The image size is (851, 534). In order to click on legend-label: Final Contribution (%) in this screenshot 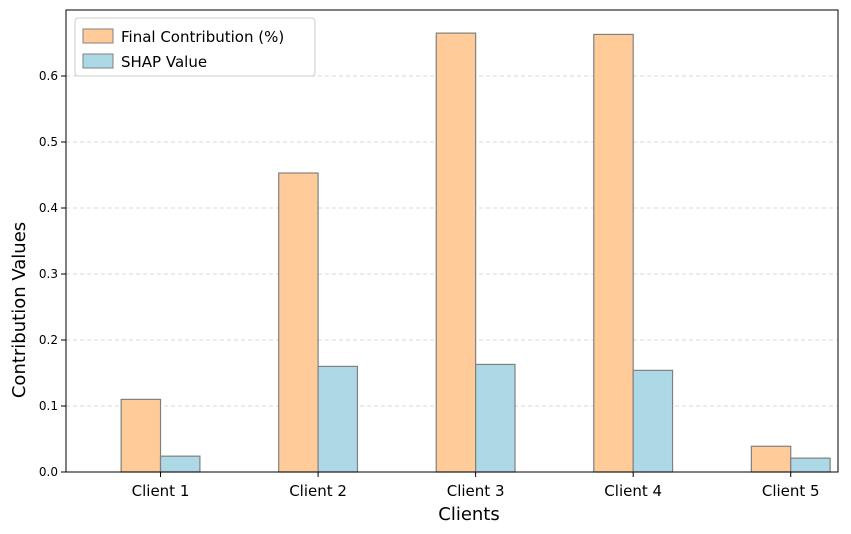, I will do `click(202, 37)`.